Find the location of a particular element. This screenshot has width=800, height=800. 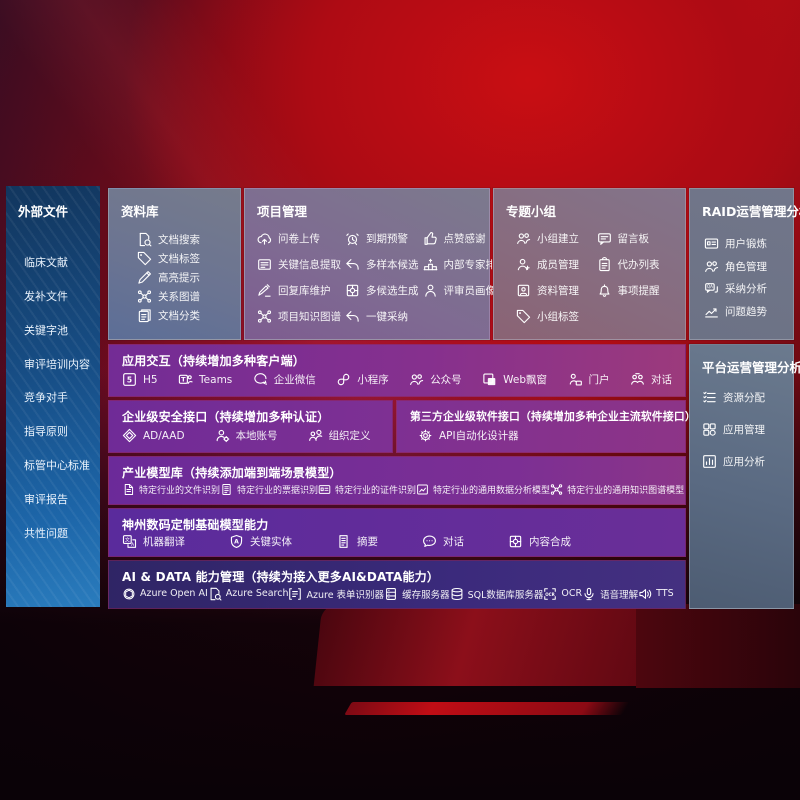

tag-icon is located at coordinates (144, 258).